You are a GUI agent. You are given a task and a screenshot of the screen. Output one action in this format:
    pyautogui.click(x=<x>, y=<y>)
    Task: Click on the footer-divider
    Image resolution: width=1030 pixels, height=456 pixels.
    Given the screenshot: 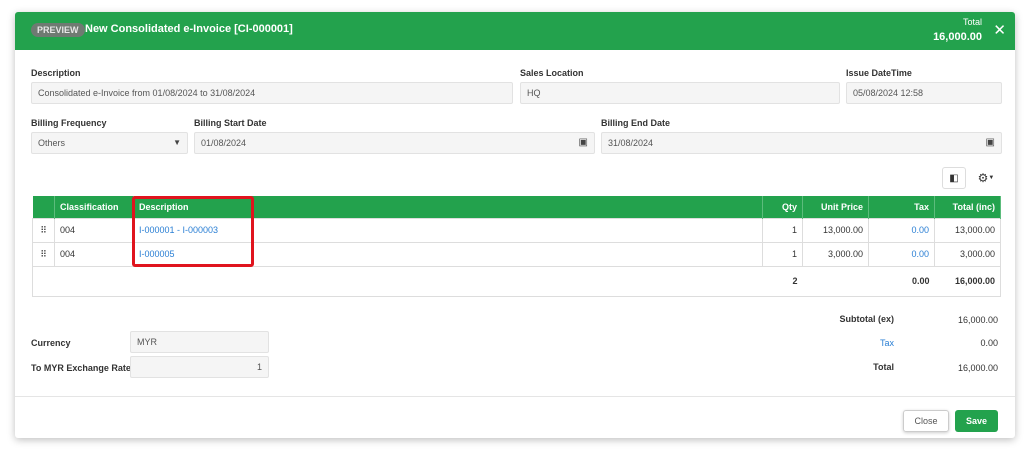 What is the action you would take?
    pyautogui.click(x=515, y=396)
    